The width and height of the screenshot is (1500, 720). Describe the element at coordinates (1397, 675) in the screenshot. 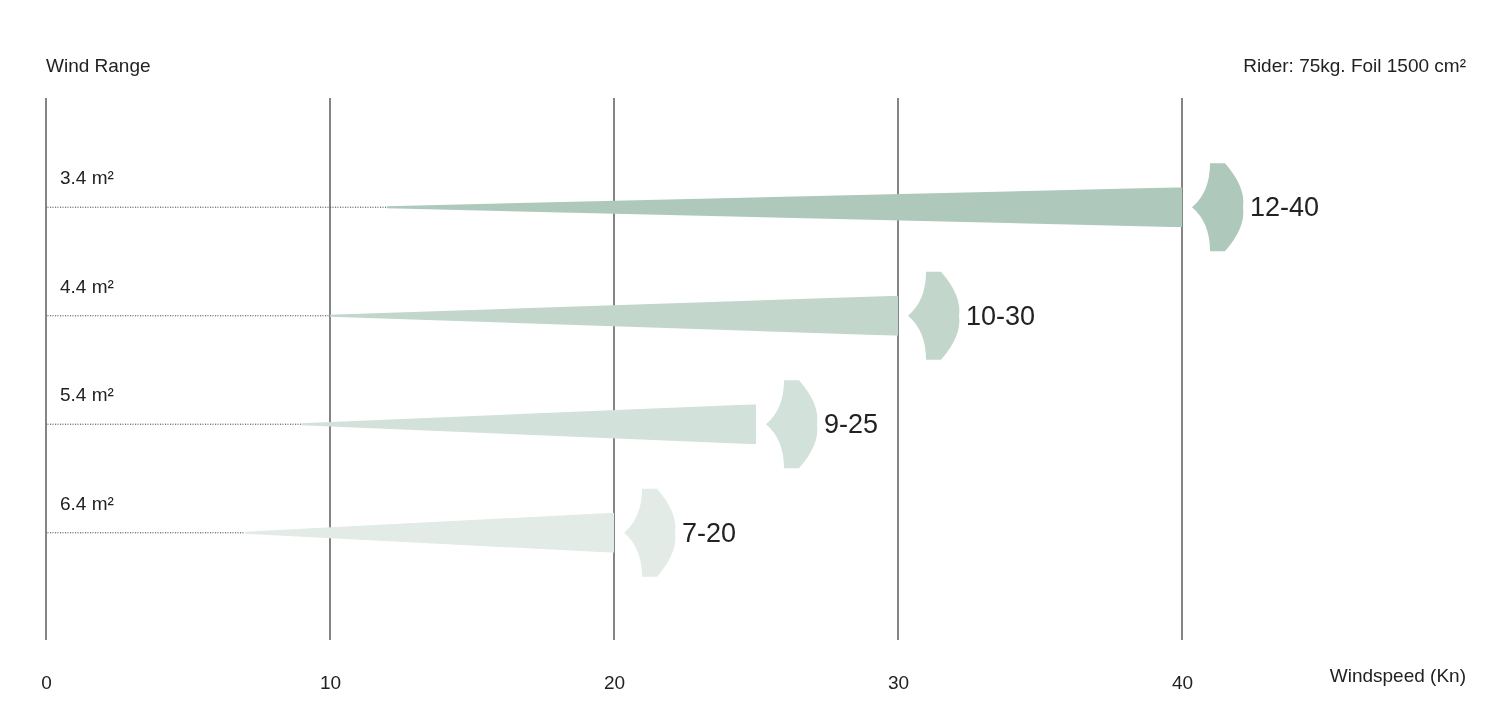

I see `text: Windspeed (Kn)` at that location.